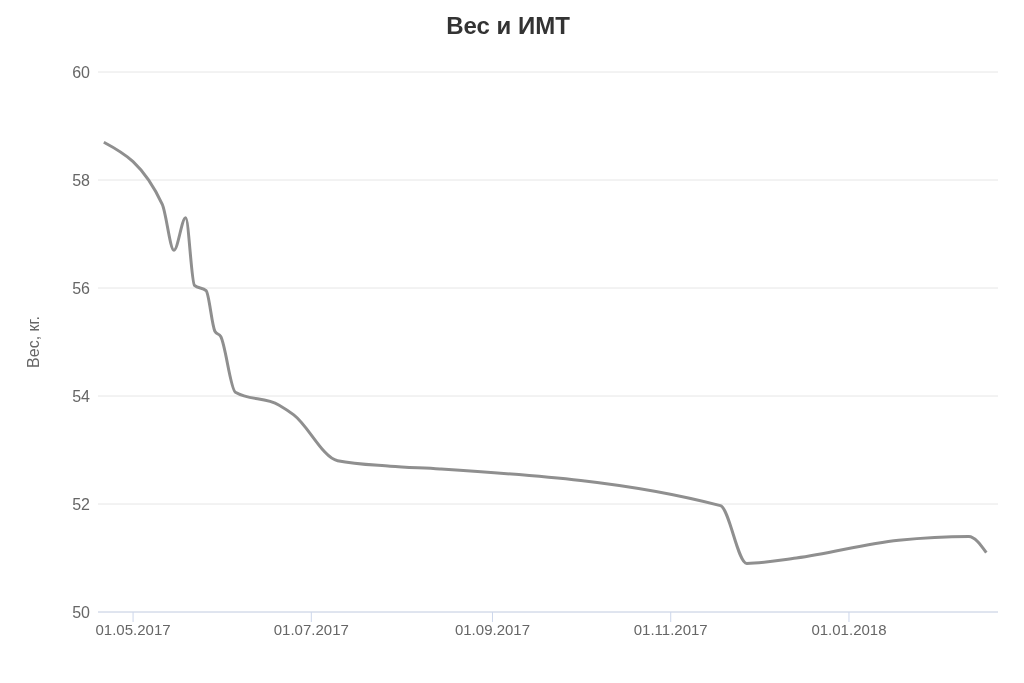  What do you see at coordinates (81, 504) in the screenshot?
I see `y-tick-label: 52` at bounding box center [81, 504].